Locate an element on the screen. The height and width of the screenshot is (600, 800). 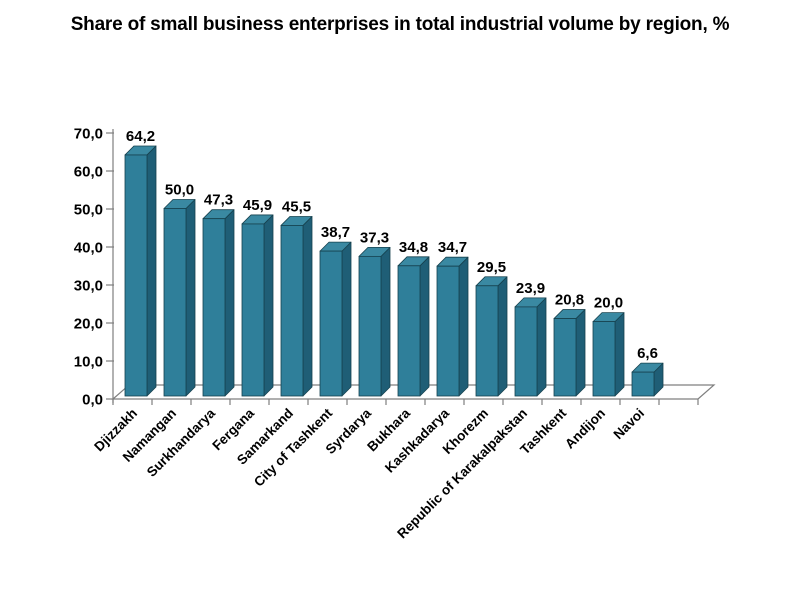
value-label: 34,8 is located at coordinates (413, 247).